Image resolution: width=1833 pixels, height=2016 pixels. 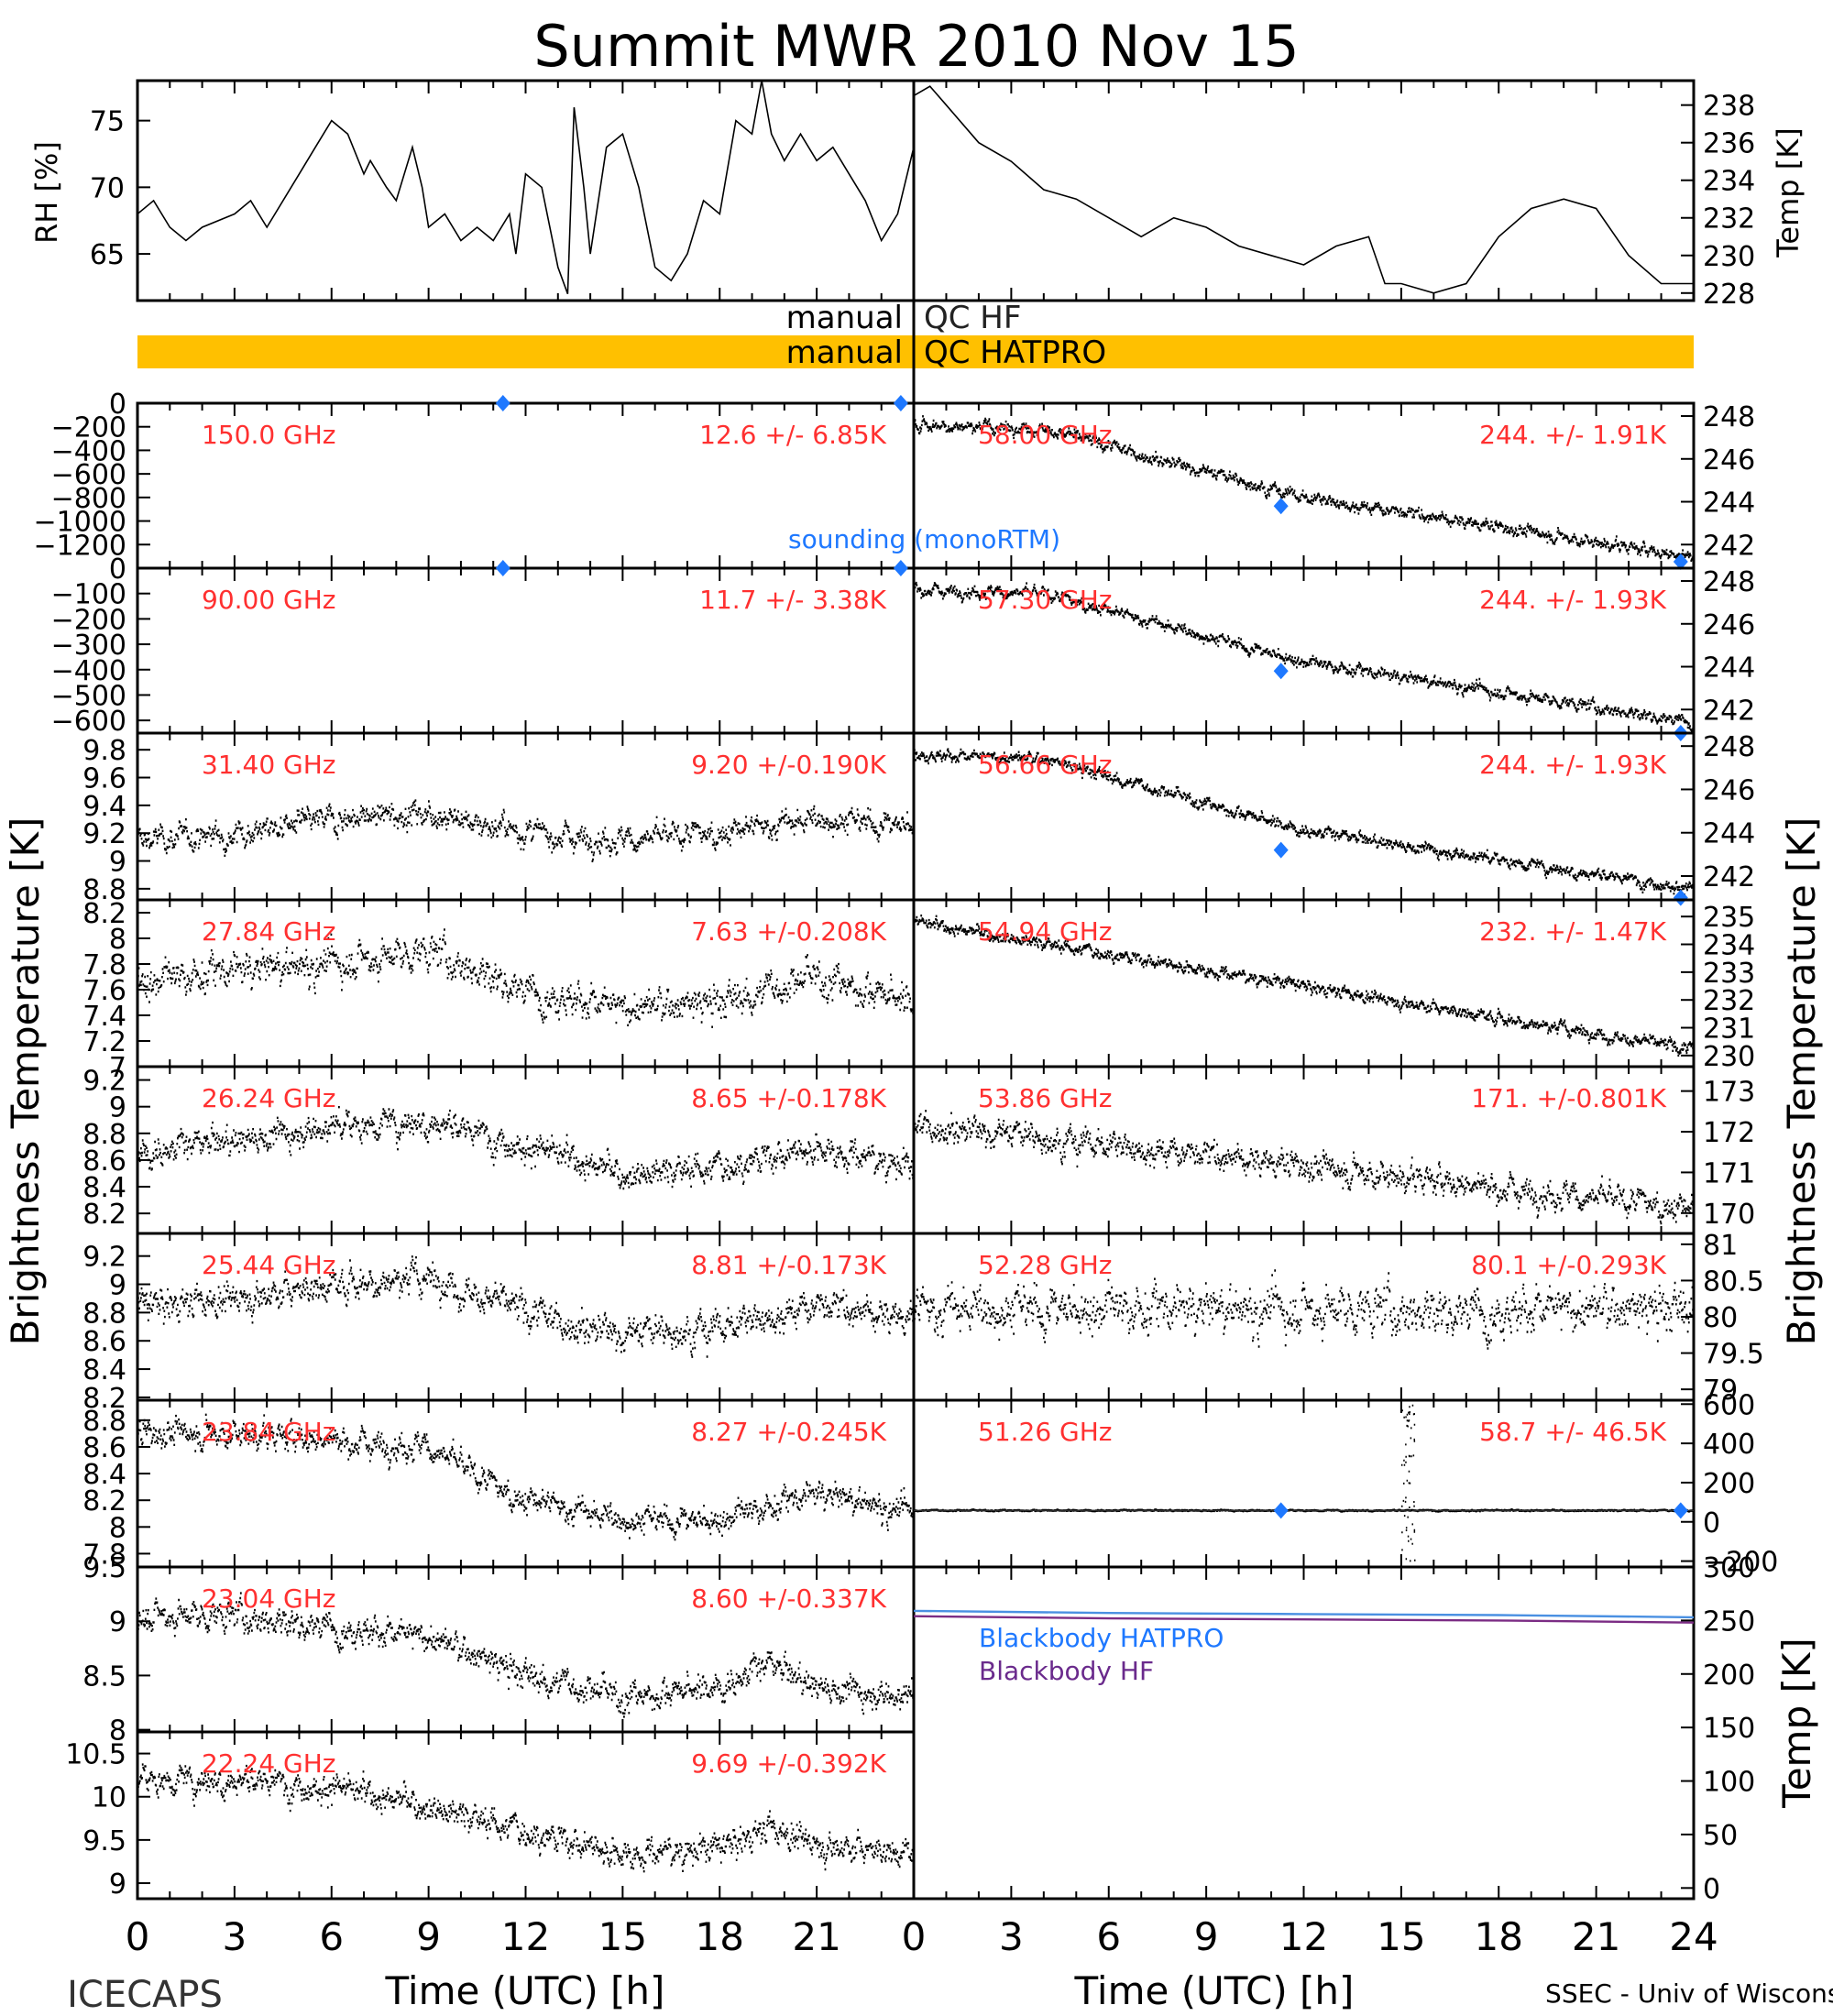 What do you see at coordinates (1572, 931) in the screenshot?
I see `panel-stats-label: 232. +/- 1.47K` at bounding box center [1572, 931].